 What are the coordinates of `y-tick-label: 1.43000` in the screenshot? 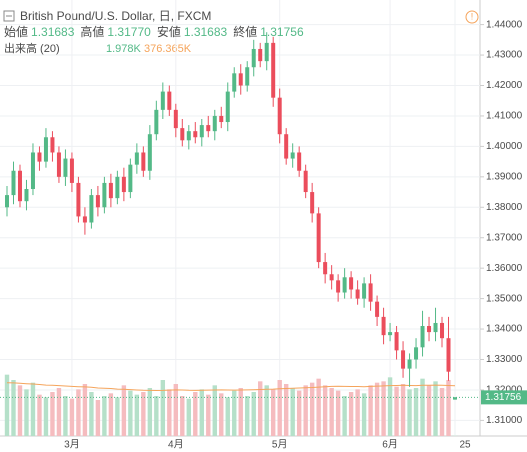 It's located at (504, 55).